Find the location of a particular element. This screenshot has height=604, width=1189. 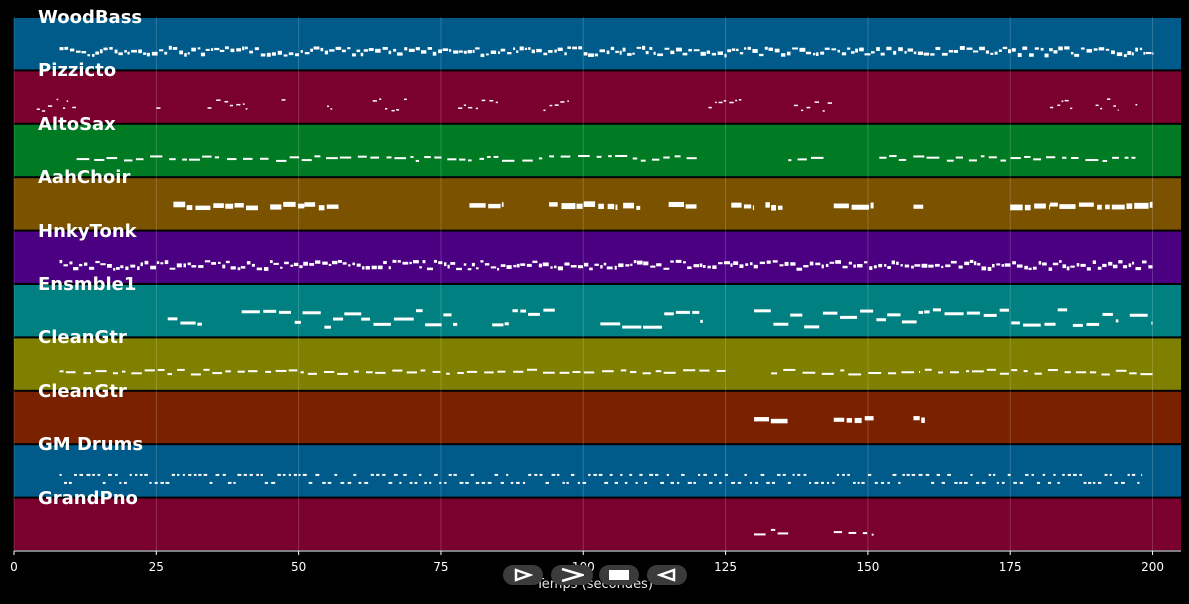

x-axis-title: Temps (secondes) is located at coordinates (594, 584).